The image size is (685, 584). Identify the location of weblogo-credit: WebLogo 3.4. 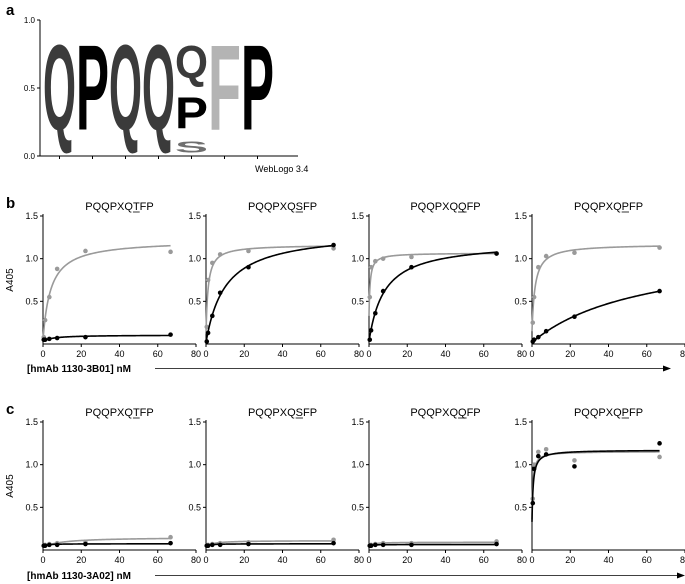
(281, 169).